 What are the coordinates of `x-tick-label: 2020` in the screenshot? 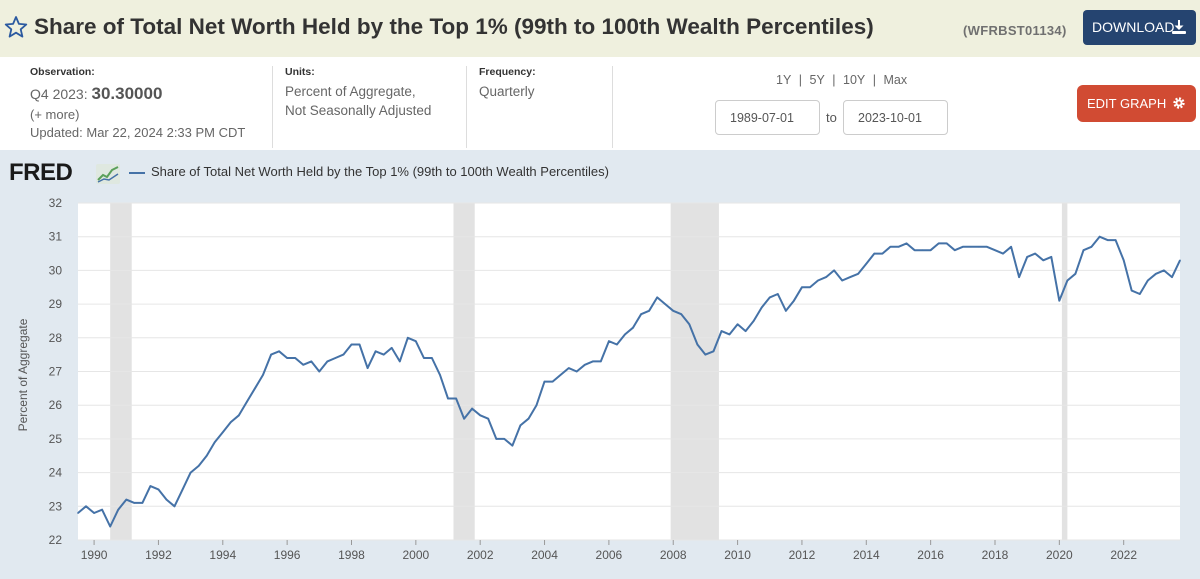 It's located at (1059, 555).